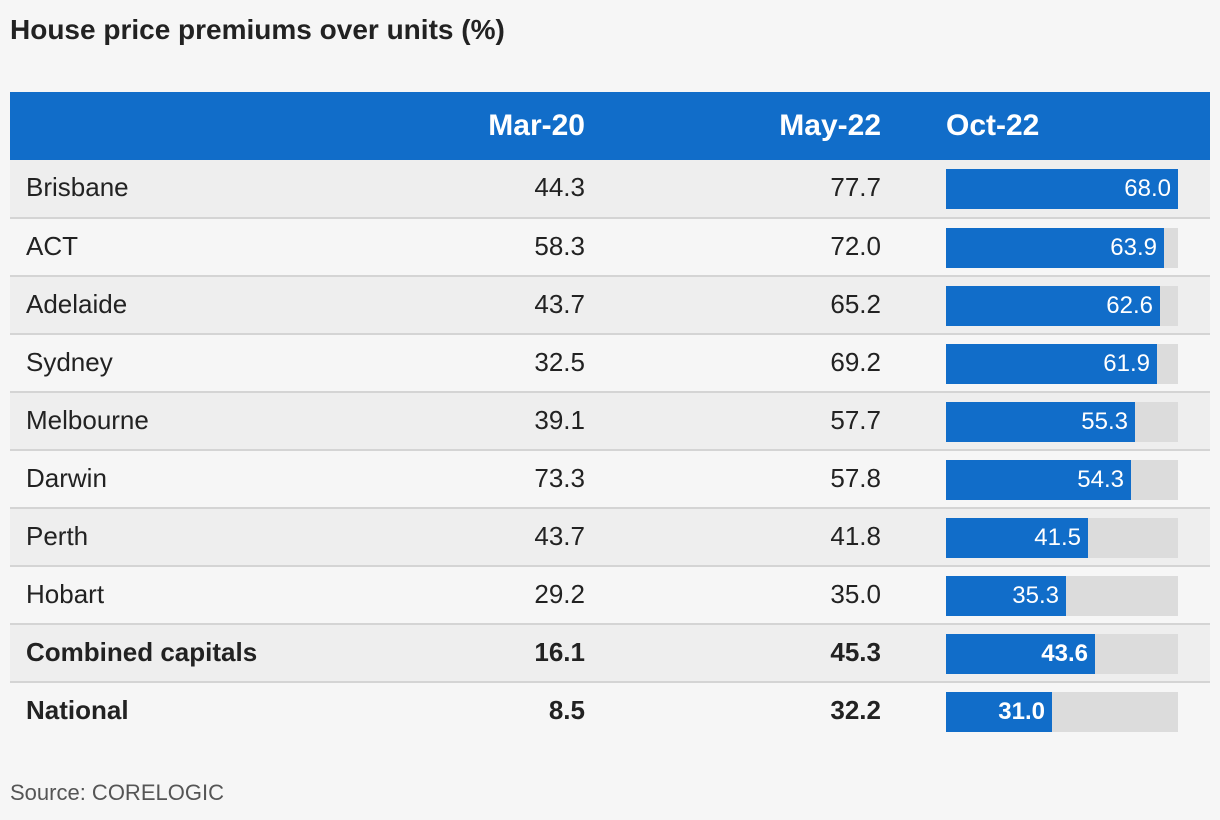  I want to click on header-oct22: Oct-22, so click(993, 125).